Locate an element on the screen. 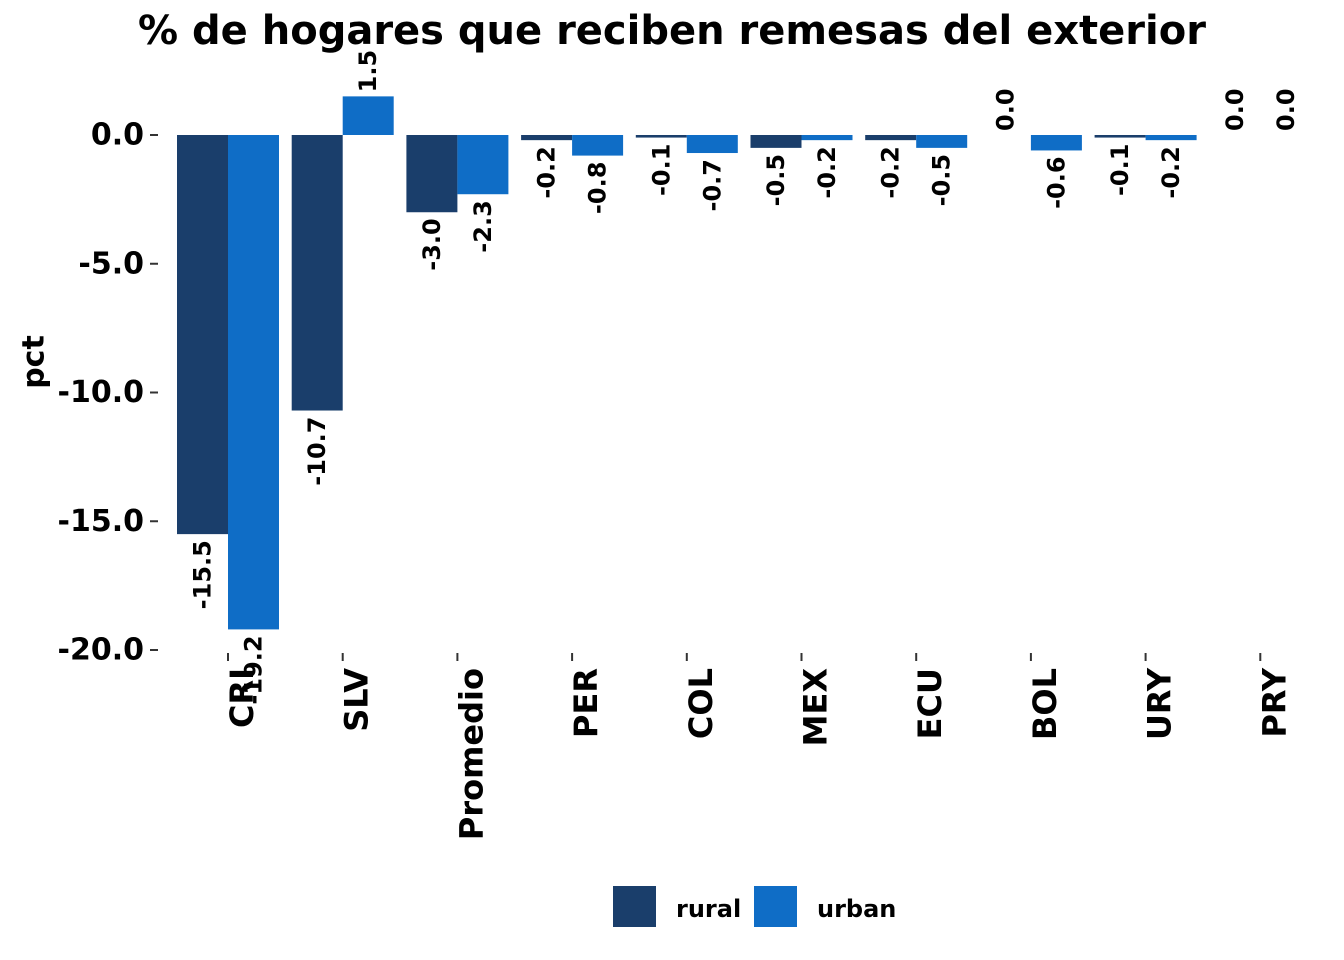  bar-rural-ecu is located at coordinates (891, 138).